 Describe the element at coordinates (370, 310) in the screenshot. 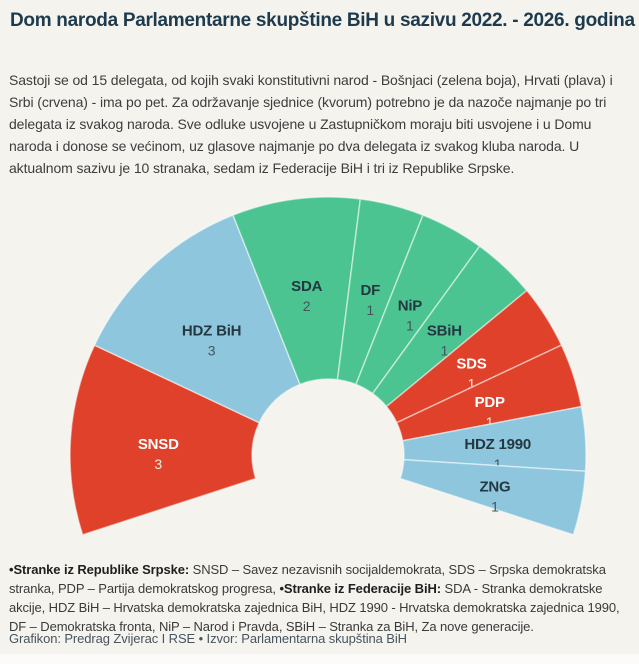

I see `segment-value-DF: 1` at that location.